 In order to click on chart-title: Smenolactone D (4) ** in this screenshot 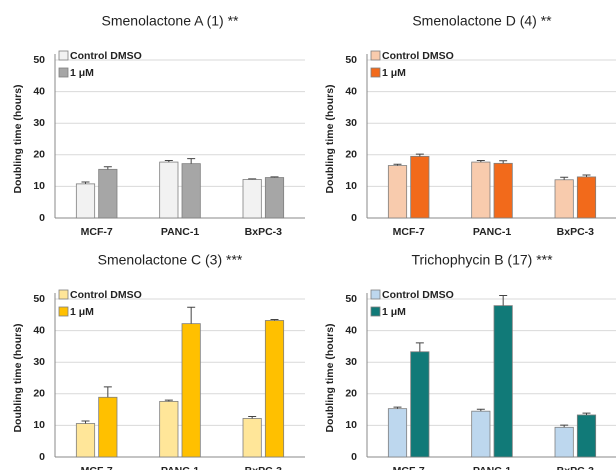, I will do `click(482, 21)`.